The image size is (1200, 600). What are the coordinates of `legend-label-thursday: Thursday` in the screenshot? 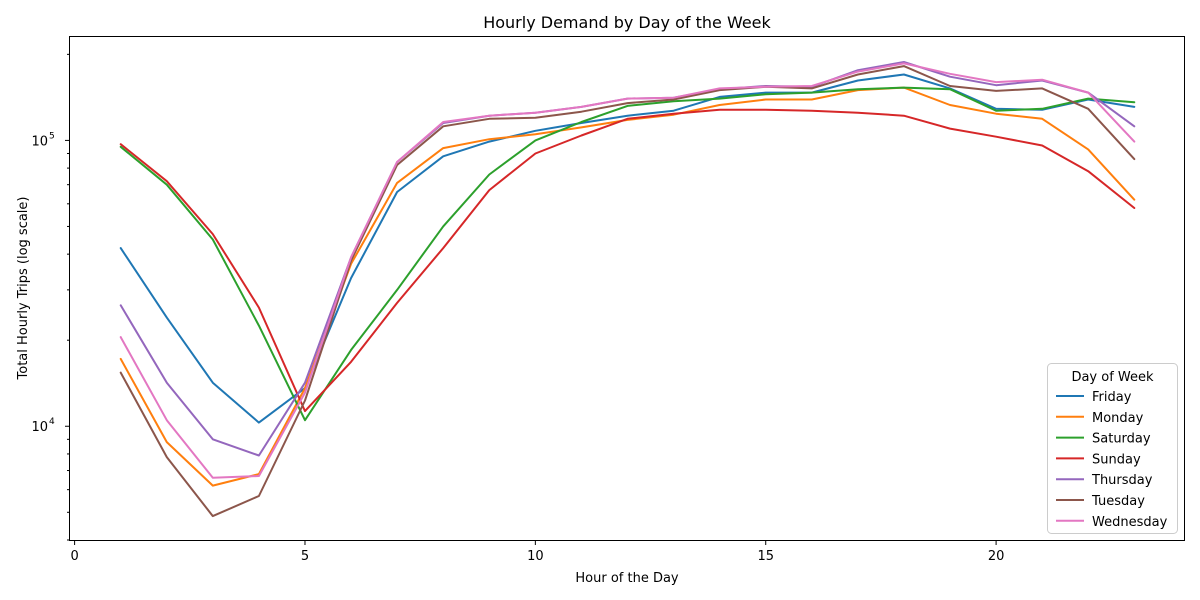 It's located at (1122, 480).